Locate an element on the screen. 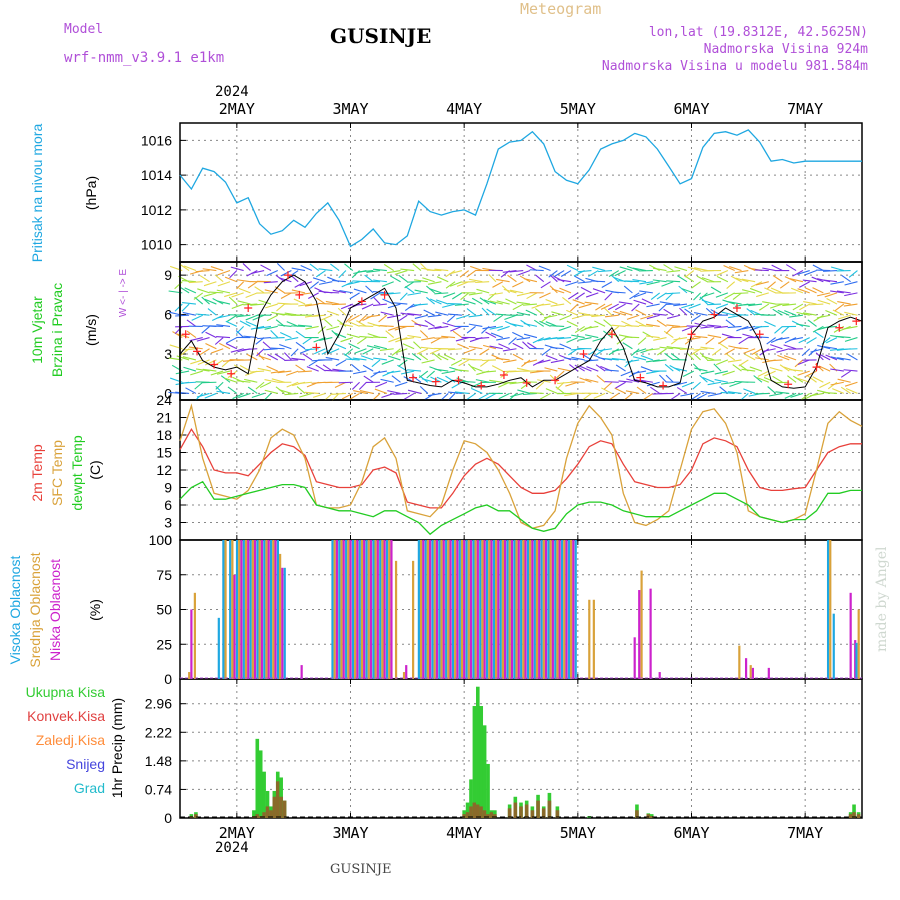  meteogram-label: Meteogram is located at coordinates (561, 9).